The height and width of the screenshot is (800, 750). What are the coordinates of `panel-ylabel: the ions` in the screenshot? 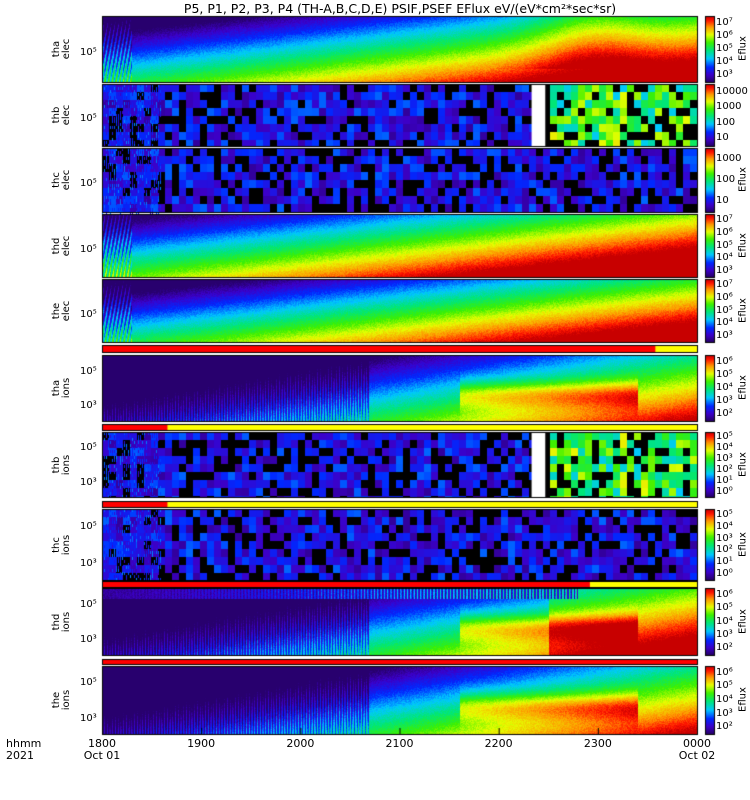 It's located at (61, 700).